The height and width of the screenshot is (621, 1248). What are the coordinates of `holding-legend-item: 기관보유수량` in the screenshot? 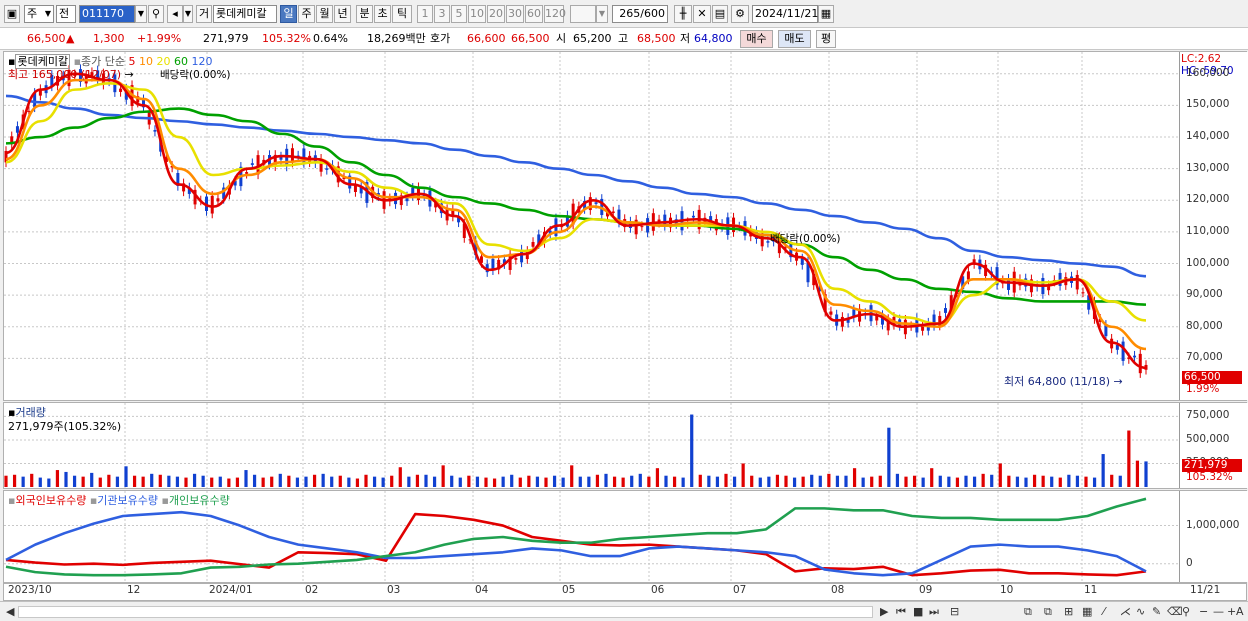 It's located at (129, 500).